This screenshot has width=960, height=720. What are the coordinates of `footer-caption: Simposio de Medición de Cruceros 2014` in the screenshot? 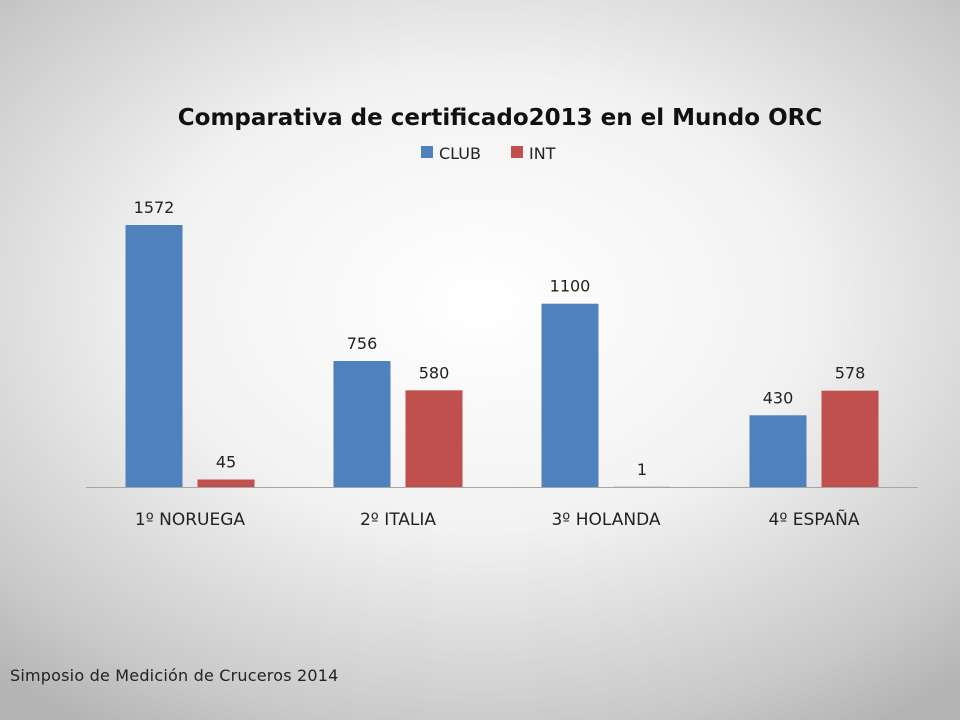 It's located at (174, 675).